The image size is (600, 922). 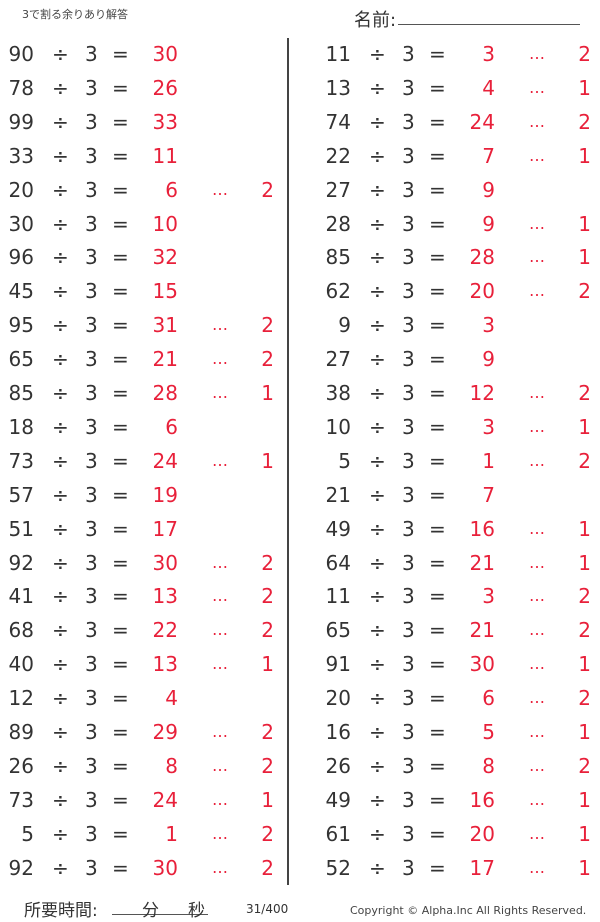 What do you see at coordinates (165, 54) in the screenshot?
I see `quotient: 30` at bounding box center [165, 54].